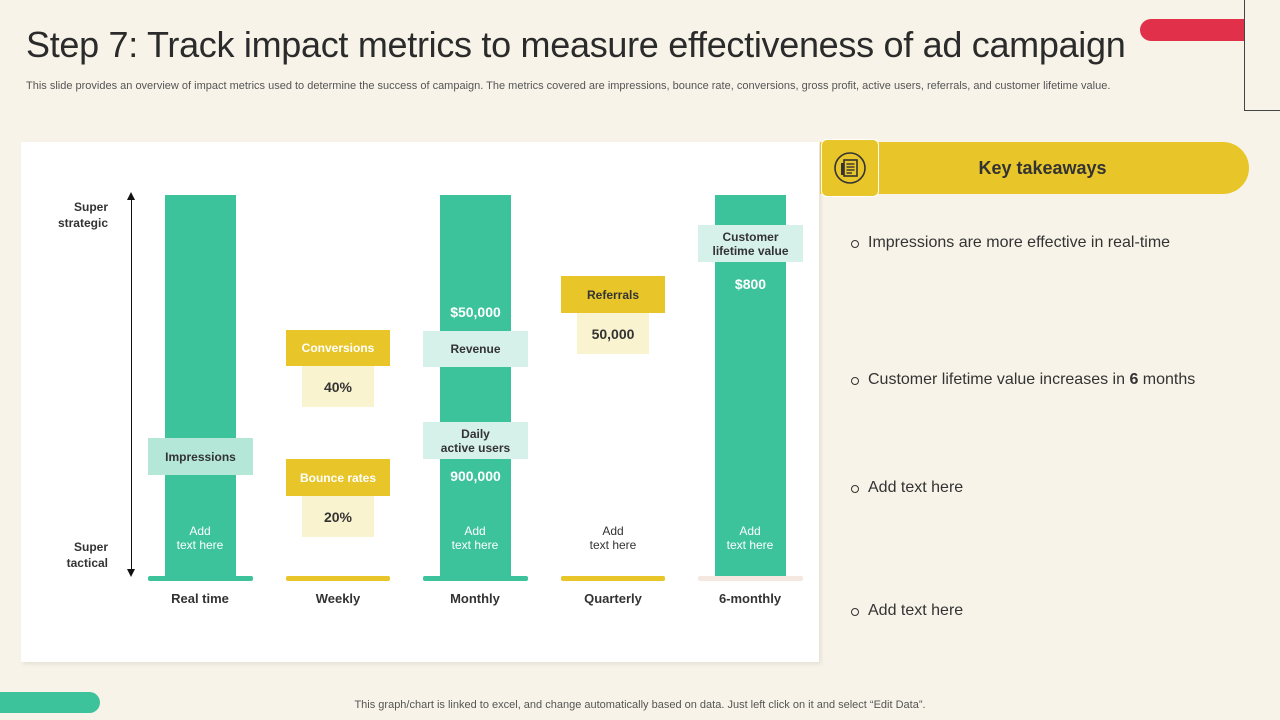 Image resolution: width=1280 pixels, height=720 pixels. What do you see at coordinates (200, 598) in the screenshot?
I see `col-label-realtime: Real time` at bounding box center [200, 598].